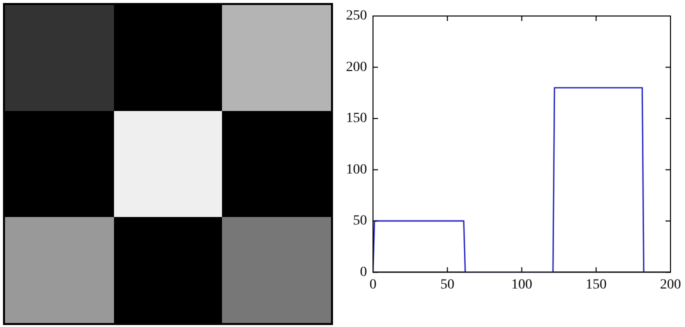 Image resolution: width=685 pixels, height=327 pixels. I want to click on x-tick-label: 0, so click(373, 284).